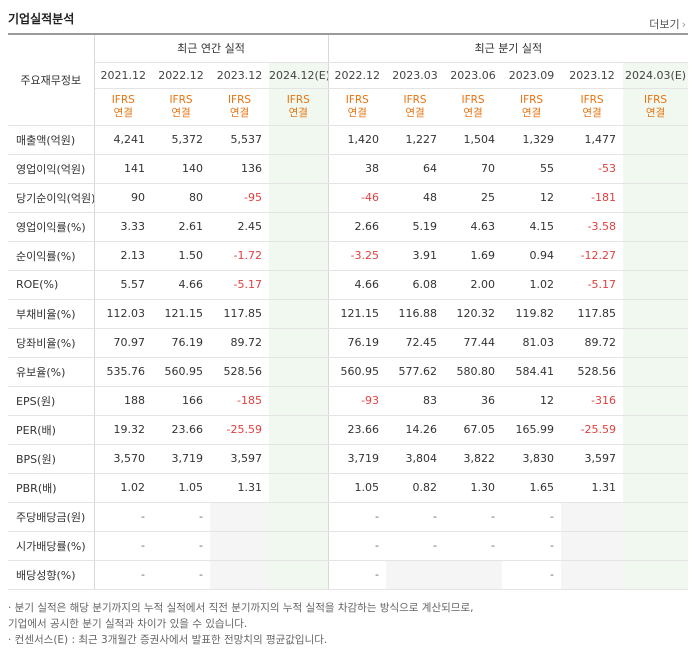 This screenshot has width=694, height=648. I want to click on table-cell: 112.03, so click(123, 314).